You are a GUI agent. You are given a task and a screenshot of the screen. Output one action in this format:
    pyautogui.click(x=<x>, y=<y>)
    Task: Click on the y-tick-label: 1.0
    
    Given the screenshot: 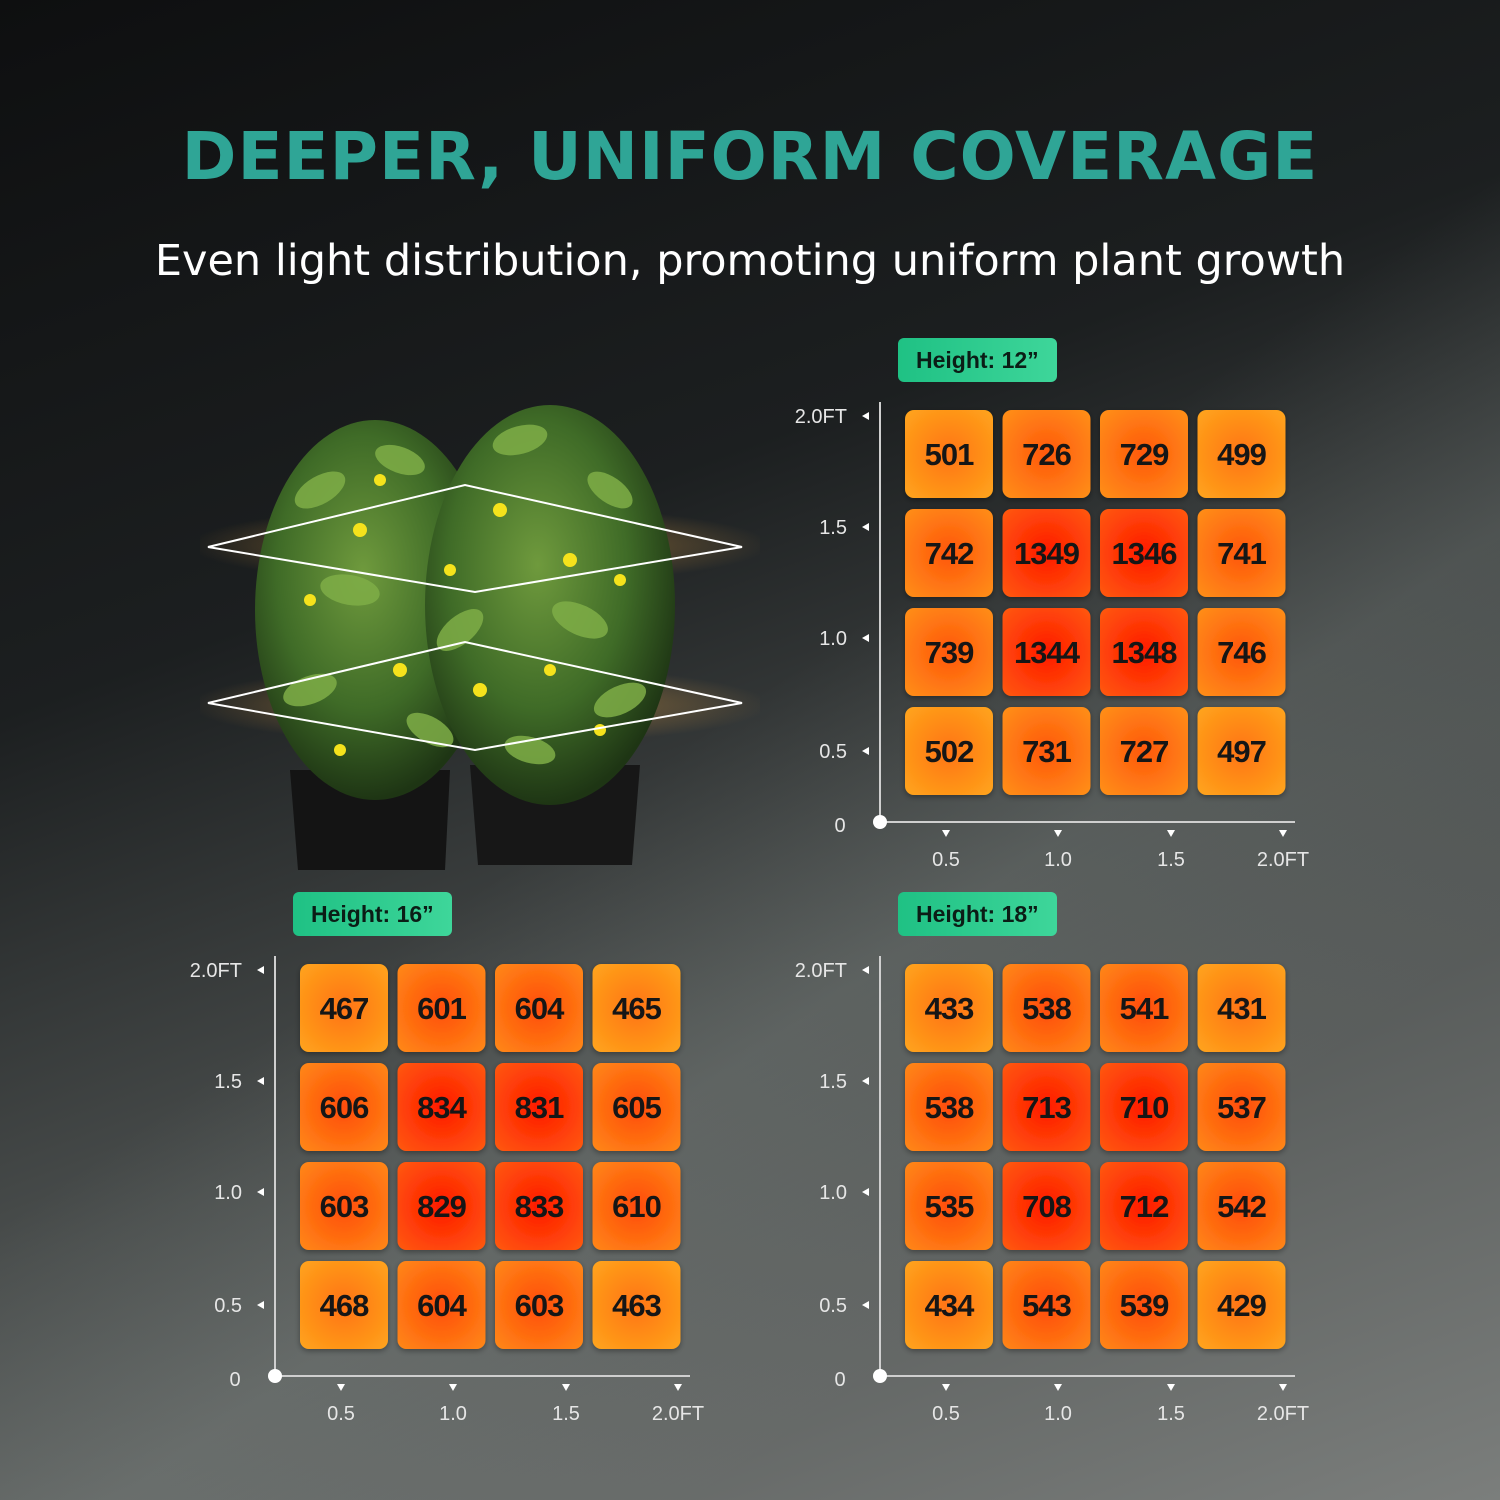 What is the action you would take?
    pyautogui.click(x=833, y=1193)
    